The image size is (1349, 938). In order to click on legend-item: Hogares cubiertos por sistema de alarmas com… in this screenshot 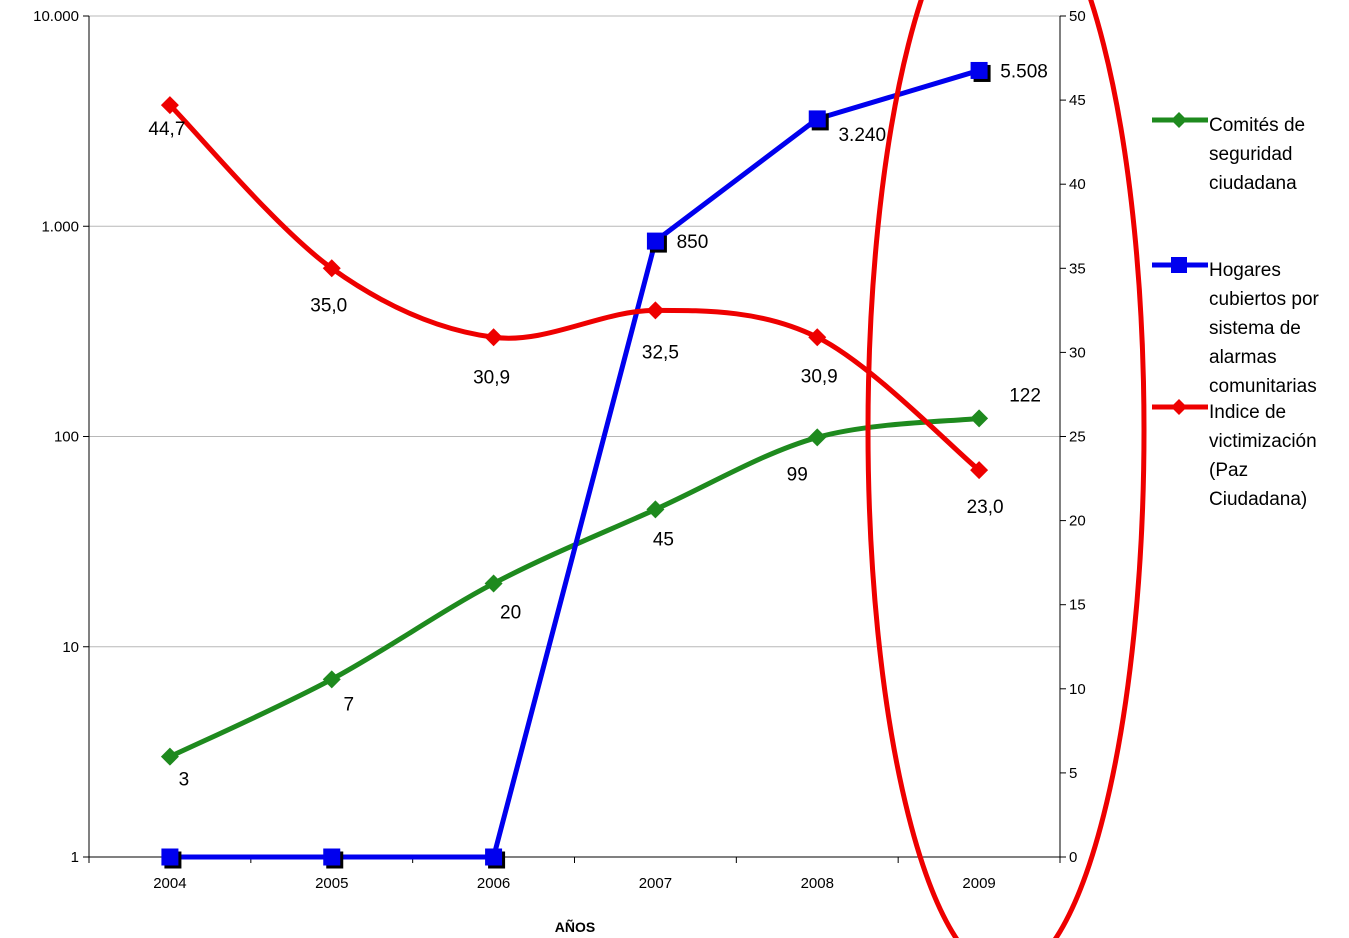, I will do `click(1236, 327)`.